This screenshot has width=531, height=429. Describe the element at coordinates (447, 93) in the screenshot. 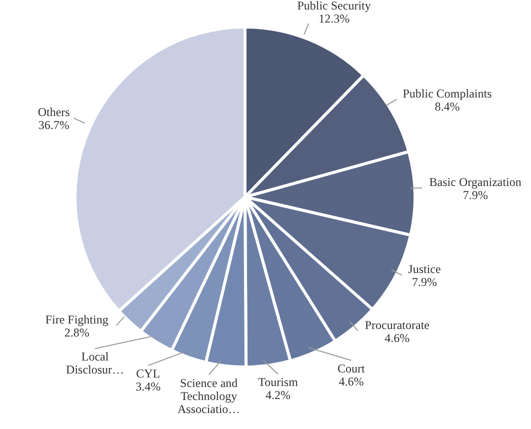

I see `slice-label: Public Complaints` at that location.